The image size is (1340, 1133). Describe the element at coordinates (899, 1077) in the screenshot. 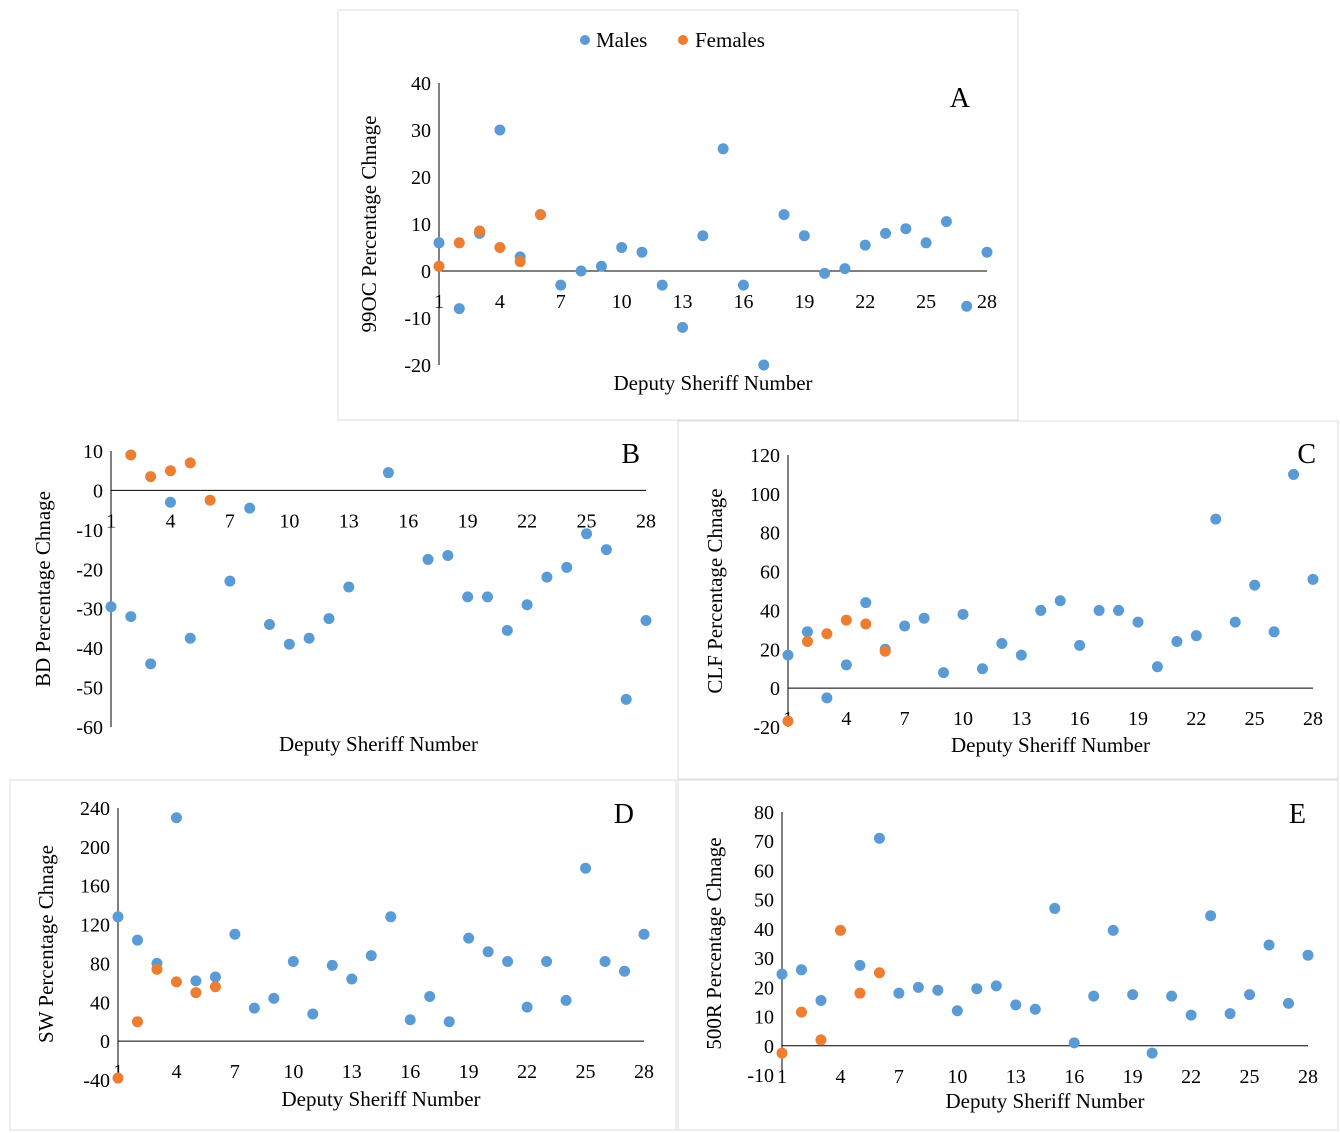

I see `x-tick-label-e: 7` at that location.